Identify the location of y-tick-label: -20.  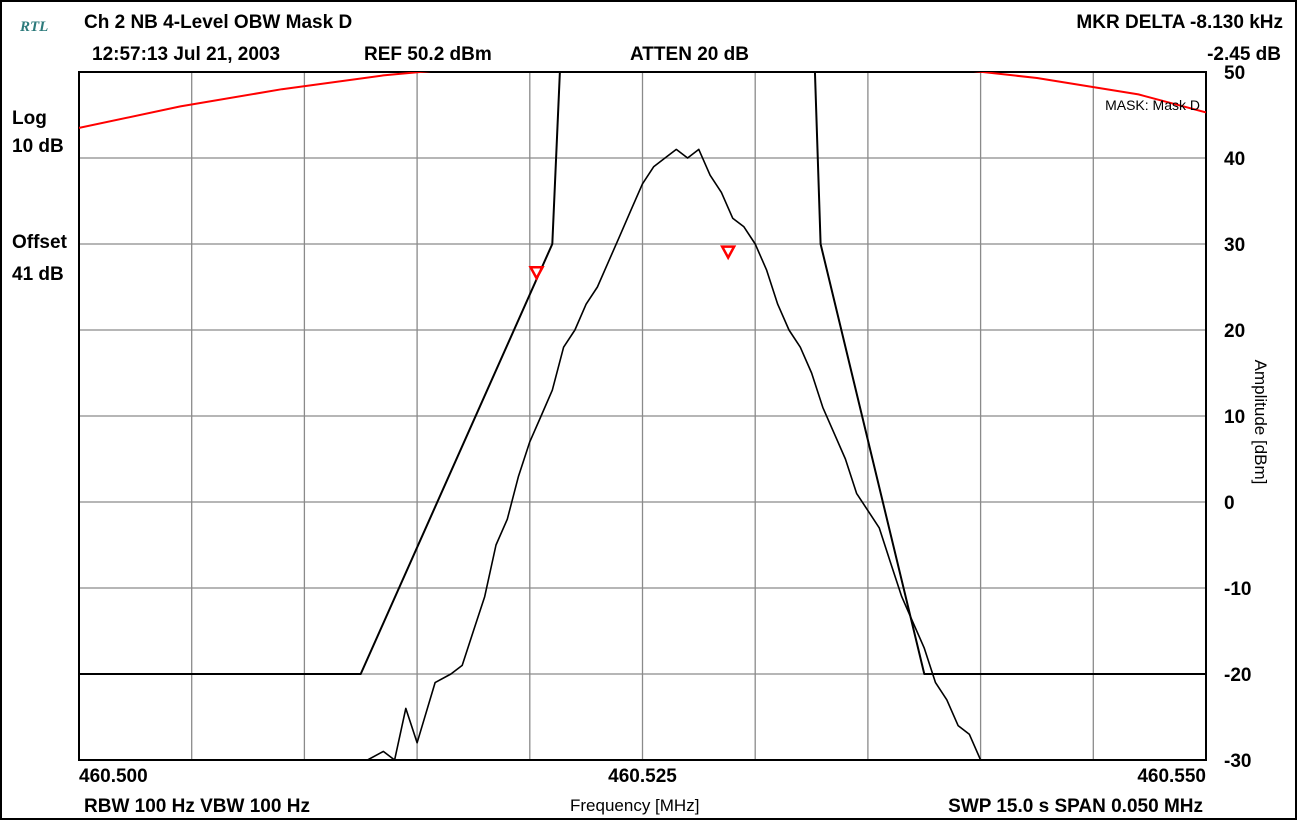
(1237, 675).